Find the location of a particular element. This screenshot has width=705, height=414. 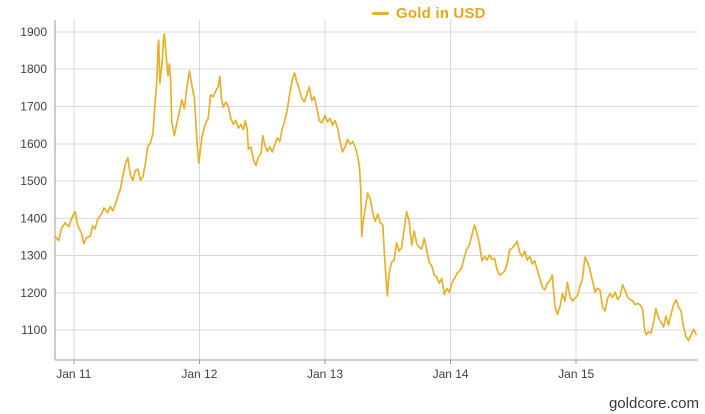

x-tick-label: Jan 13 is located at coordinates (325, 374).